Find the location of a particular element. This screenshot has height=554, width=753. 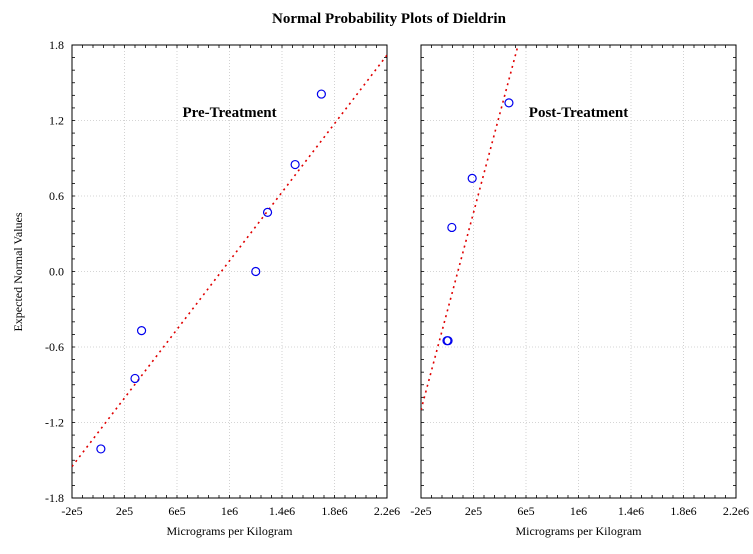

chart-title: Normal Probability Plots of Dieldrin is located at coordinates (389, 19).